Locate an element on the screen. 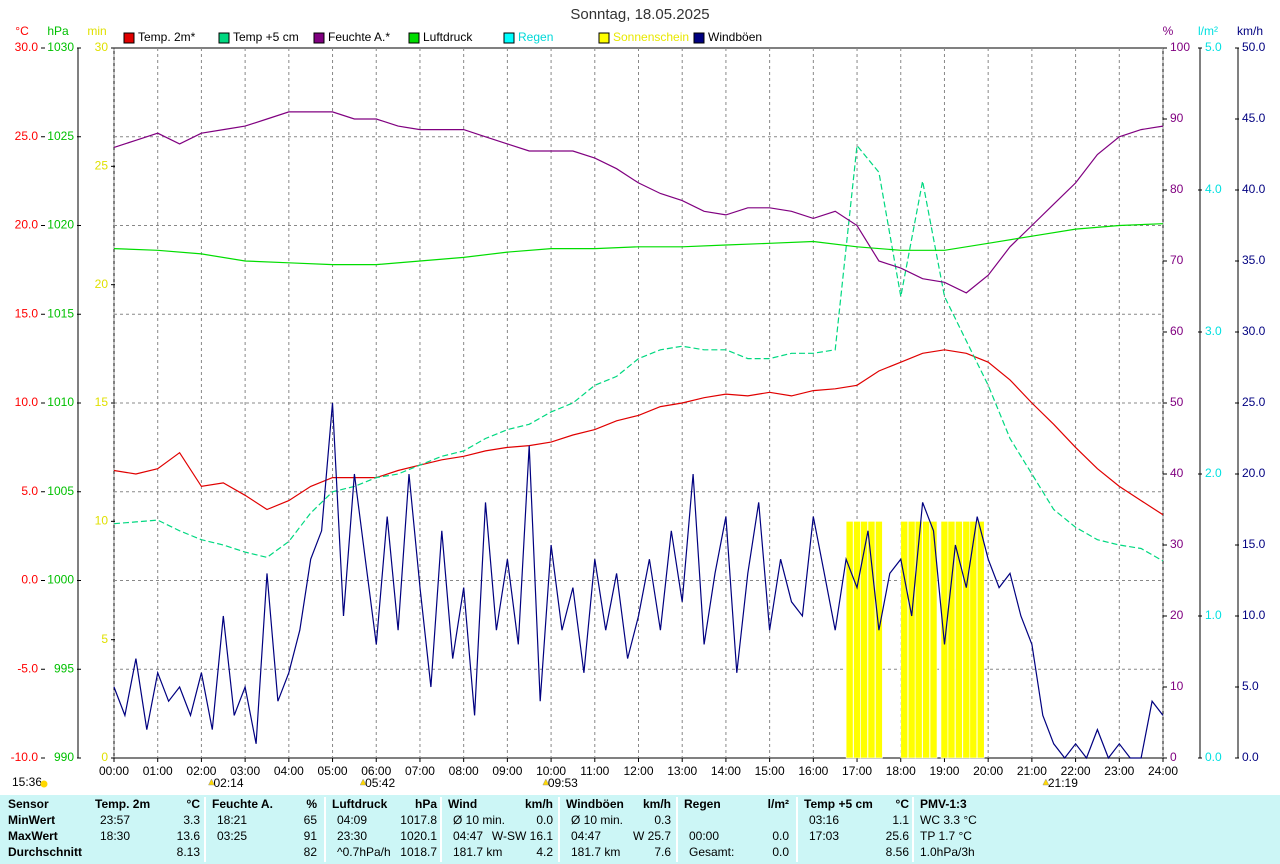 The image size is (1280, 864). x-tick-label: 08:00 is located at coordinates (464, 771).